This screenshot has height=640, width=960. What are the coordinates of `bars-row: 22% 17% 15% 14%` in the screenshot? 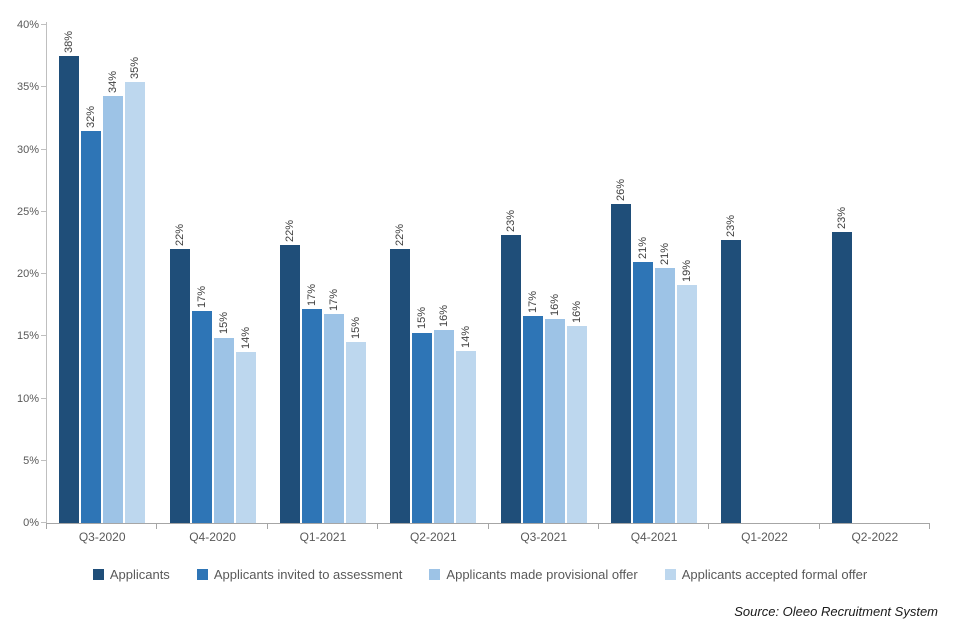 It's located at (212, 274).